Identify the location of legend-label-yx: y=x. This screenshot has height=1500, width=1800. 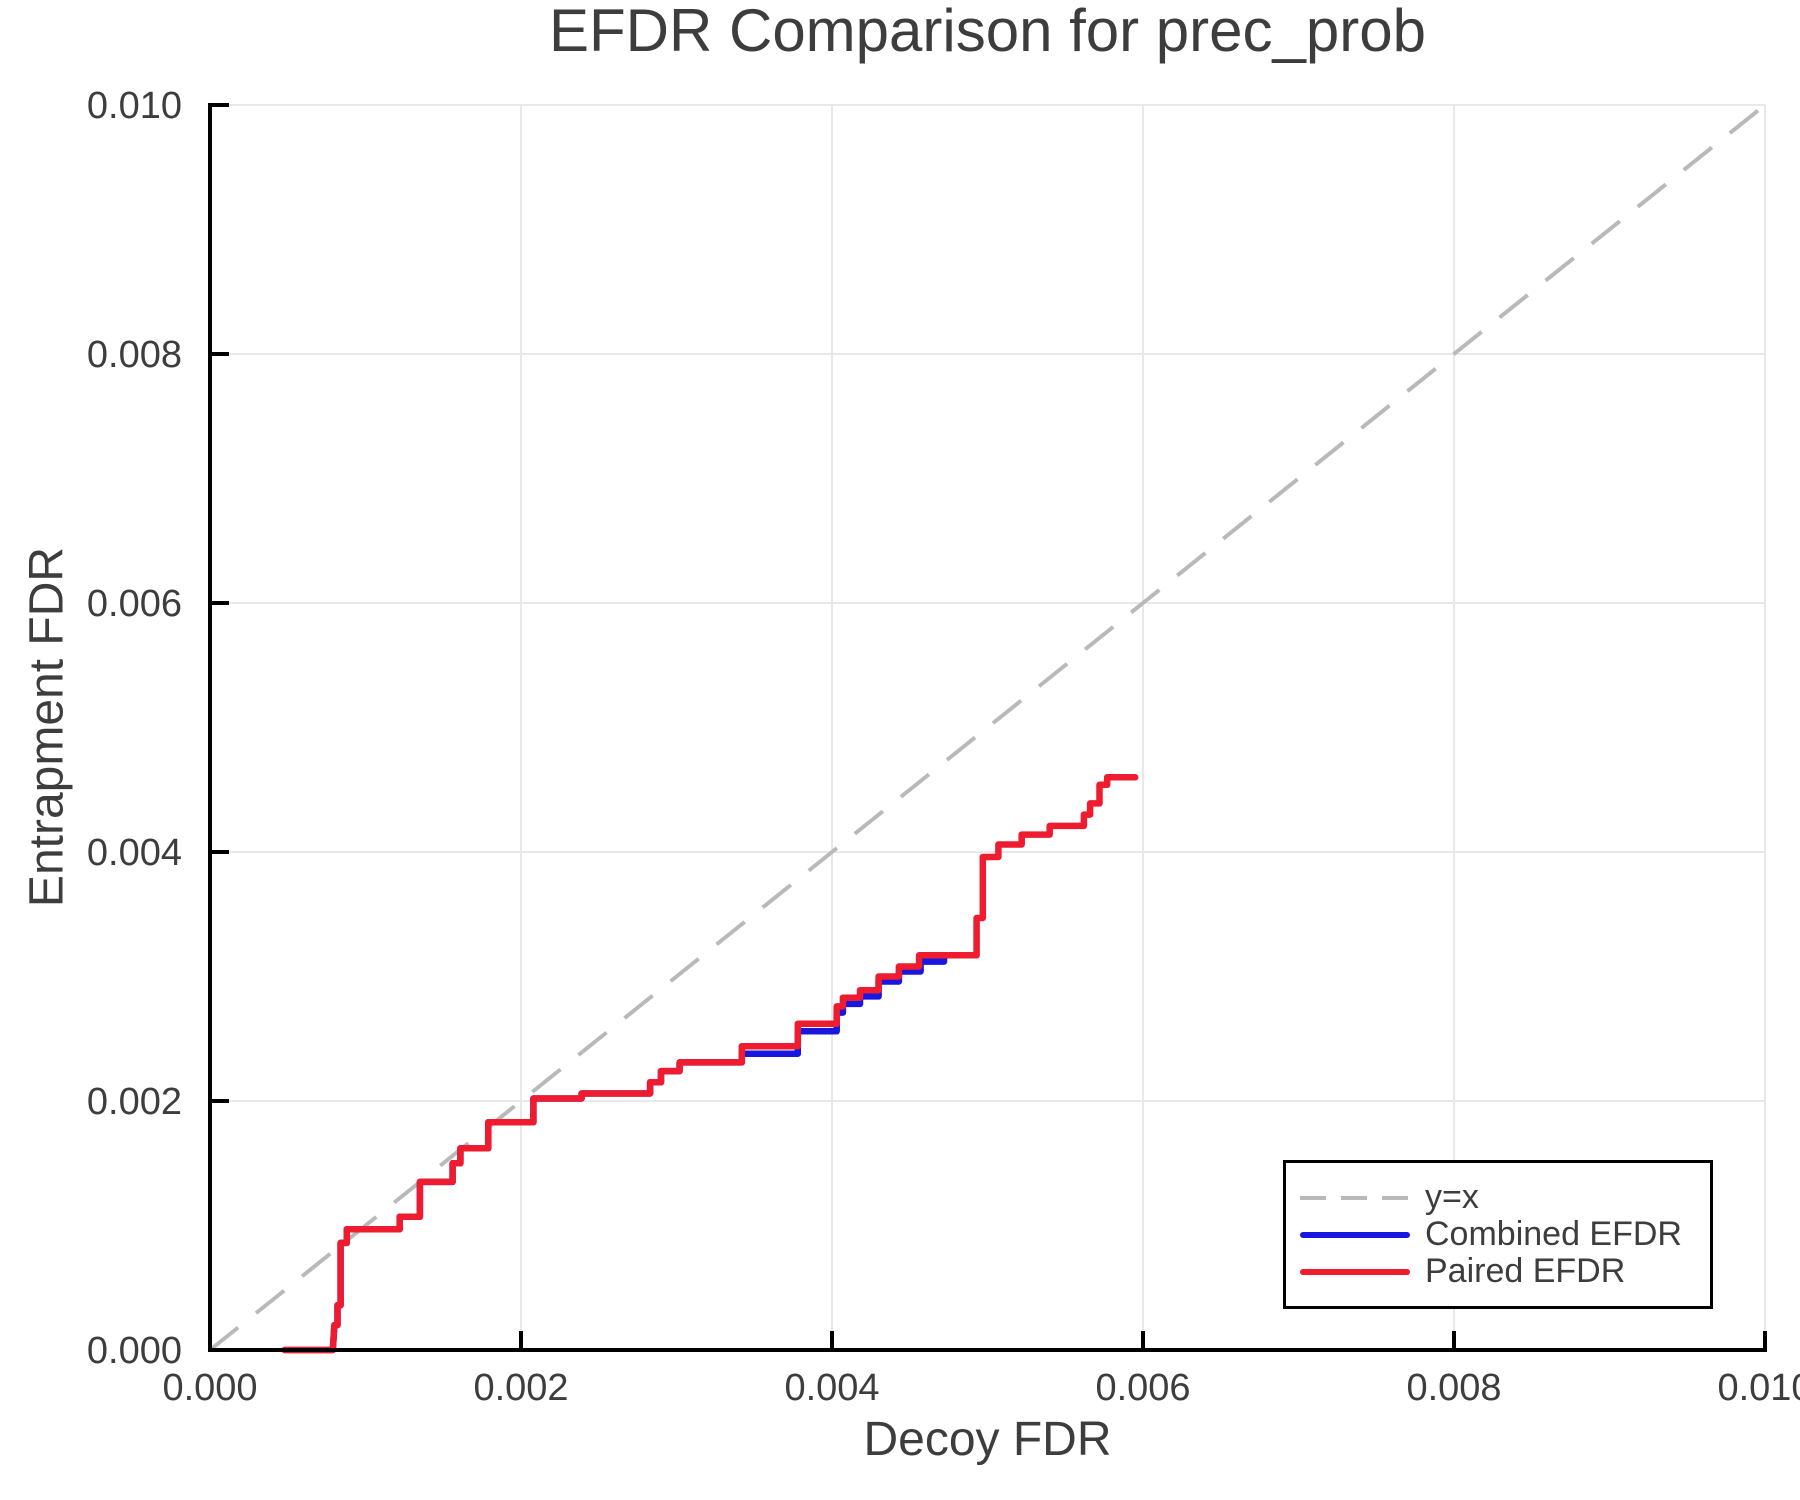
(1452, 1197).